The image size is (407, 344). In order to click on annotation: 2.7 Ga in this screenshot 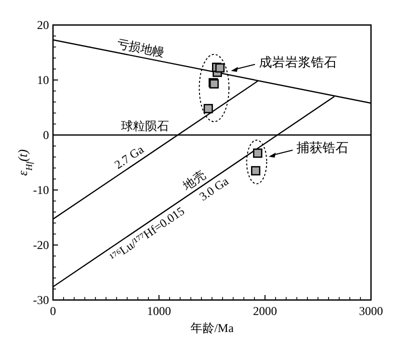, I will do `click(129, 157)`.